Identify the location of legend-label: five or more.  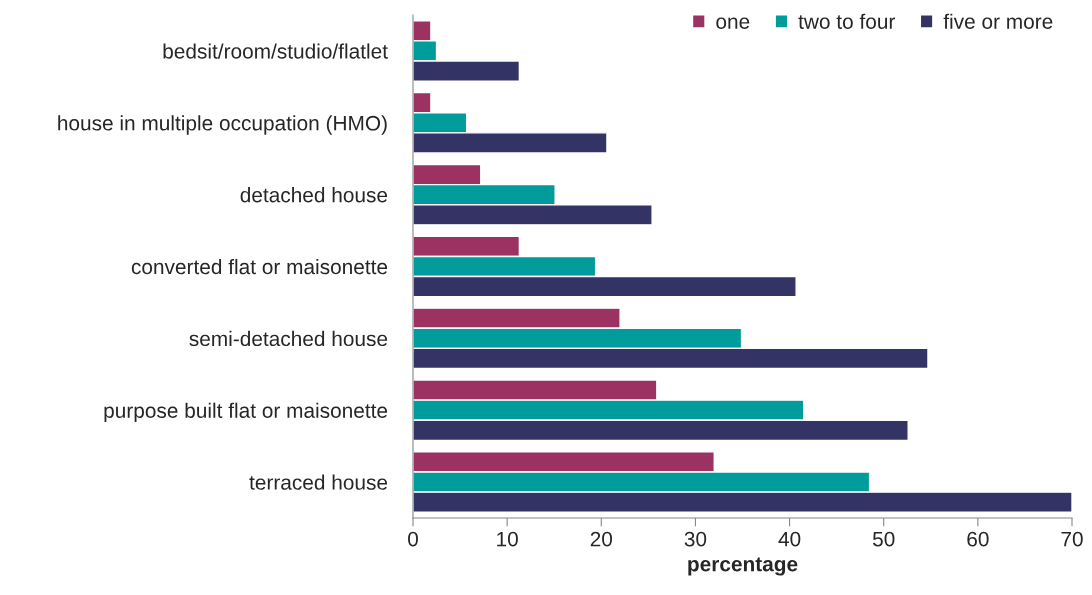
(998, 21).